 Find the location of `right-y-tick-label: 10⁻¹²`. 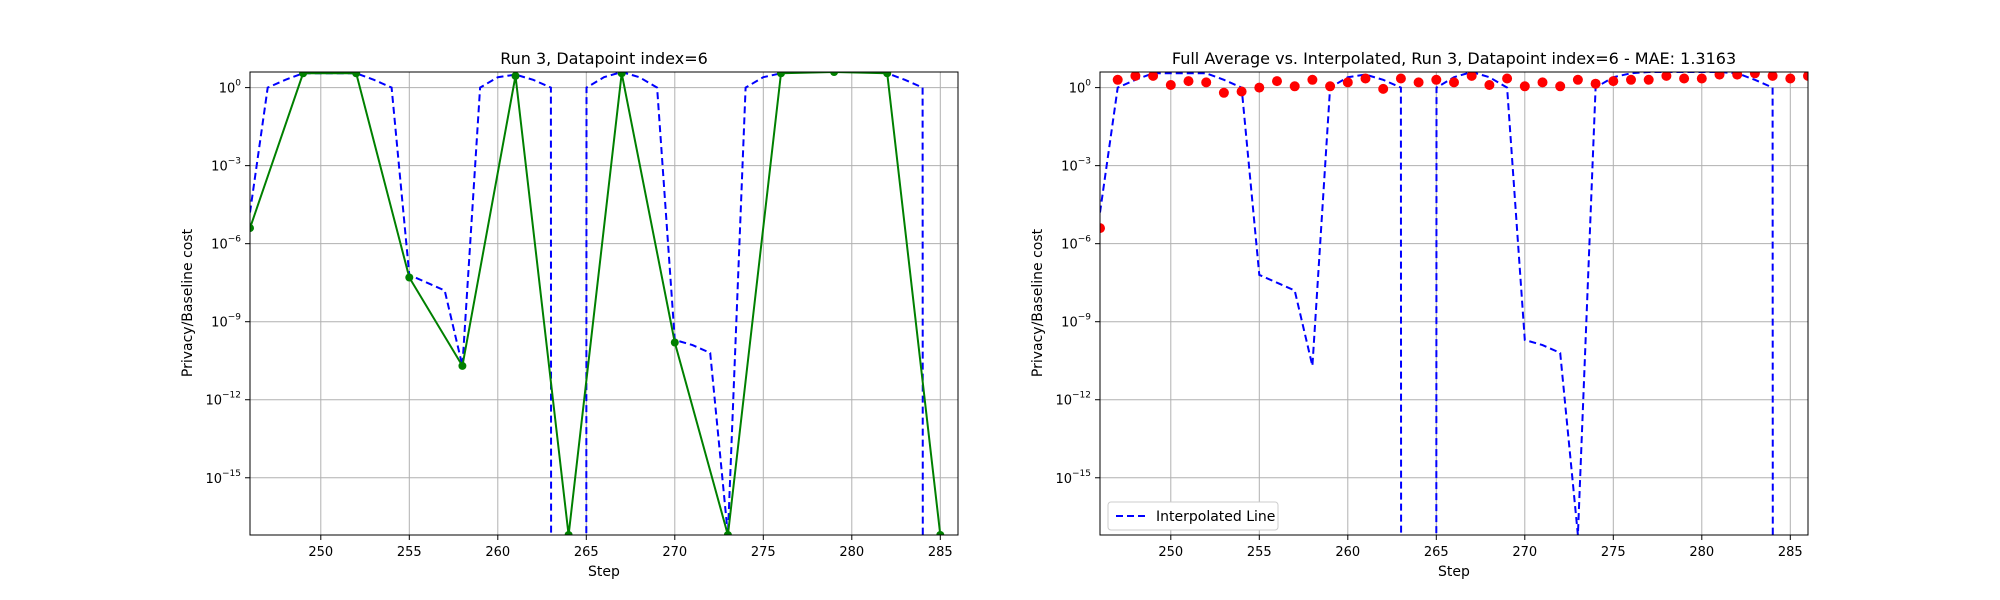

right-y-tick-label: 10⁻¹² is located at coordinates (1073, 400).